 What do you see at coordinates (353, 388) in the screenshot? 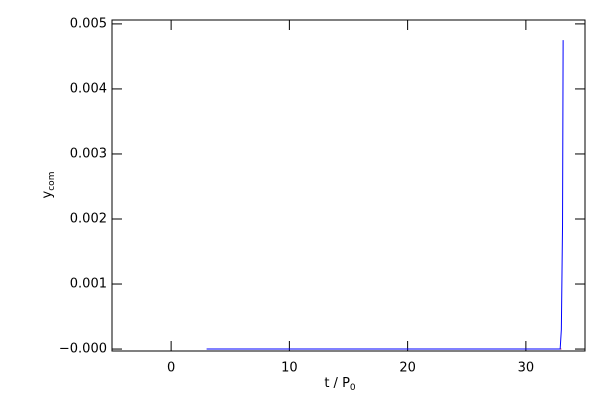
I see `x-axis-label-sub: 0` at bounding box center [353, 388].